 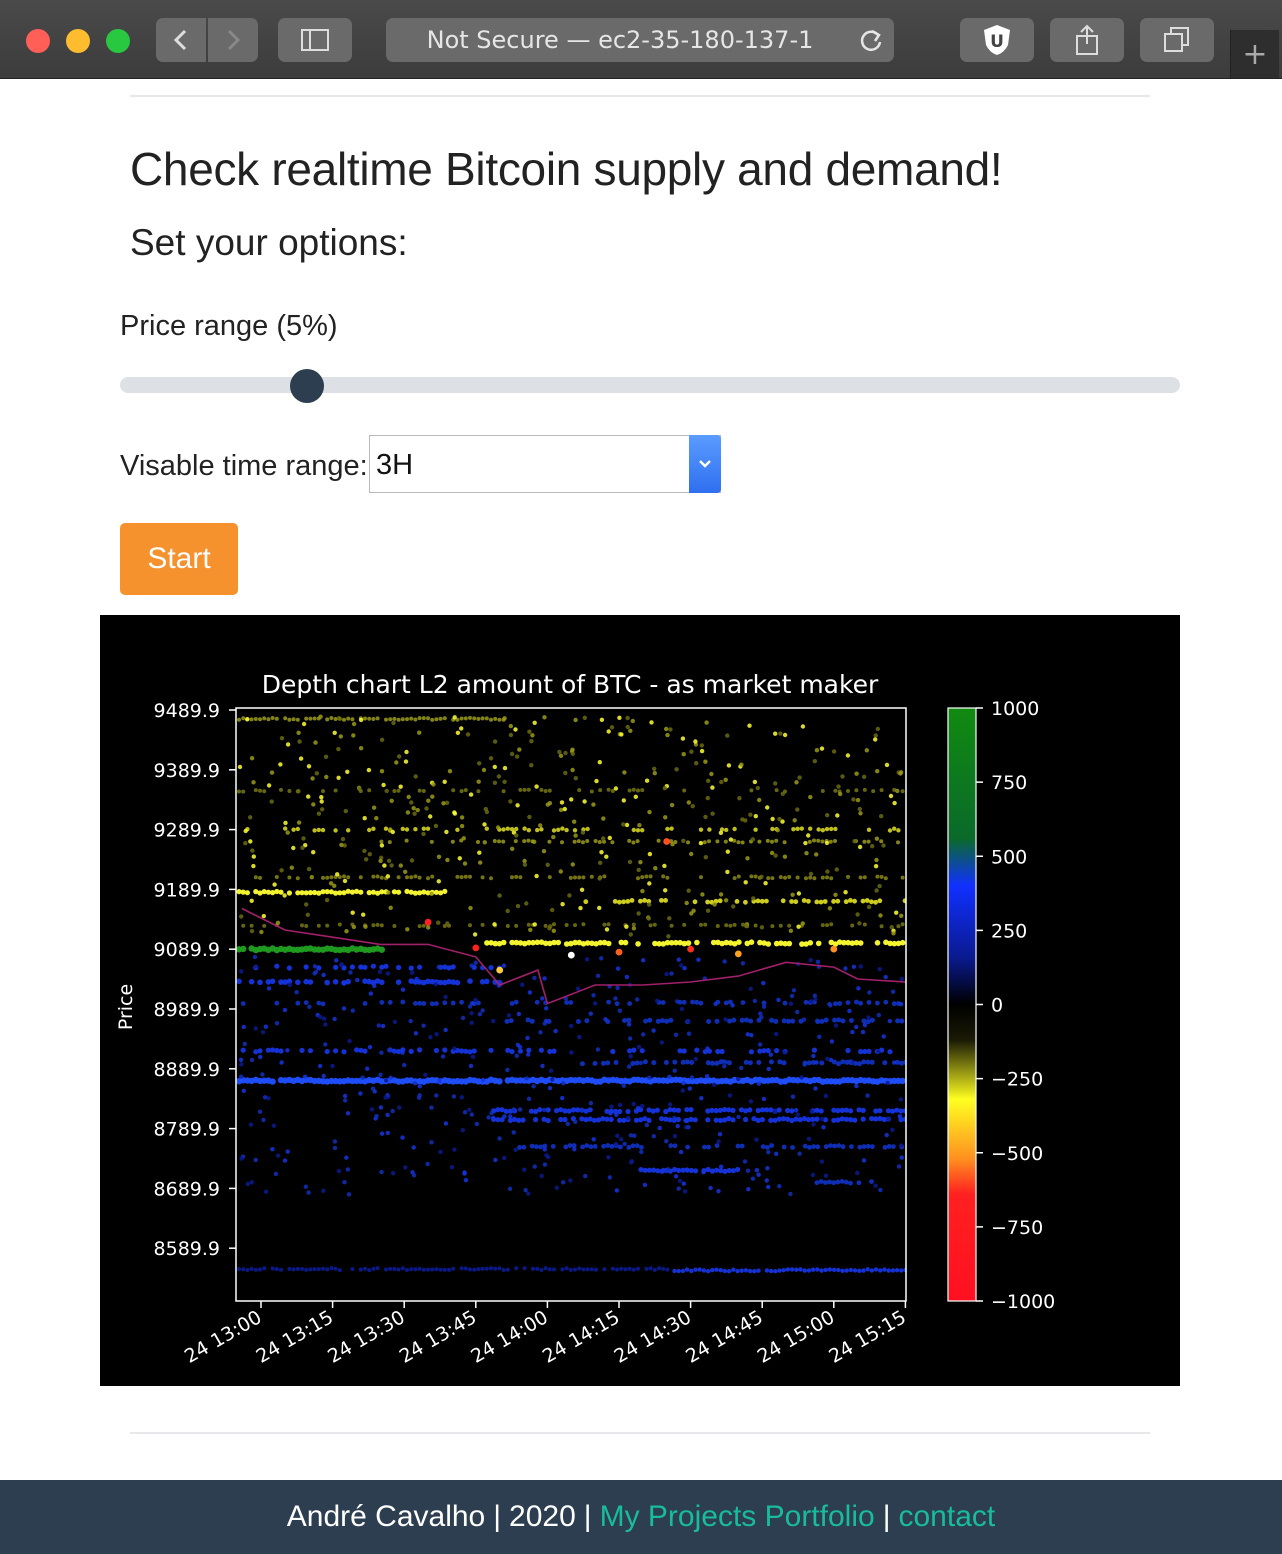 What do you see at coordinates (542, 1516) in the screenshot?
I see `footer-year: 2020` at bounding box center [542, 1516].